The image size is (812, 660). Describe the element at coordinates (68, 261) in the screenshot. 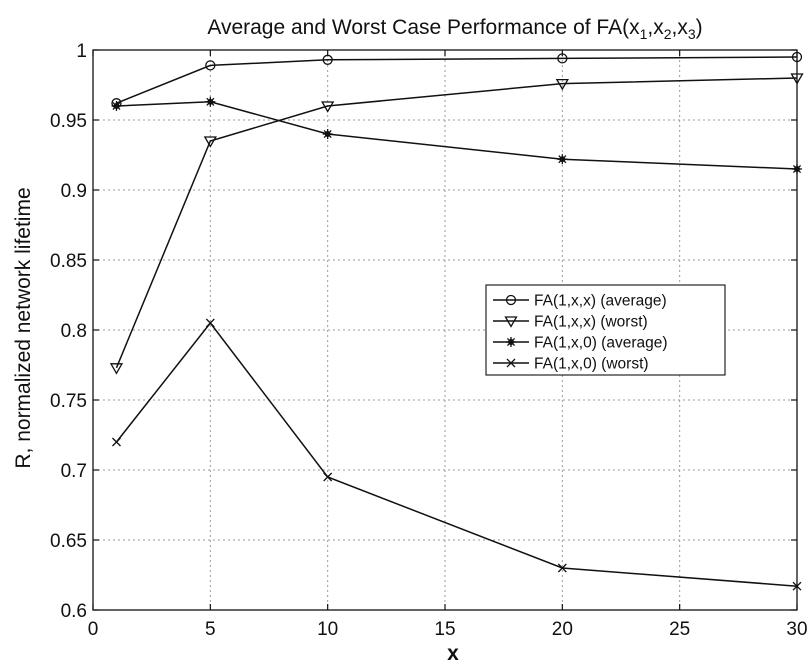

I see `y-tick-label: 0.85` at that location.